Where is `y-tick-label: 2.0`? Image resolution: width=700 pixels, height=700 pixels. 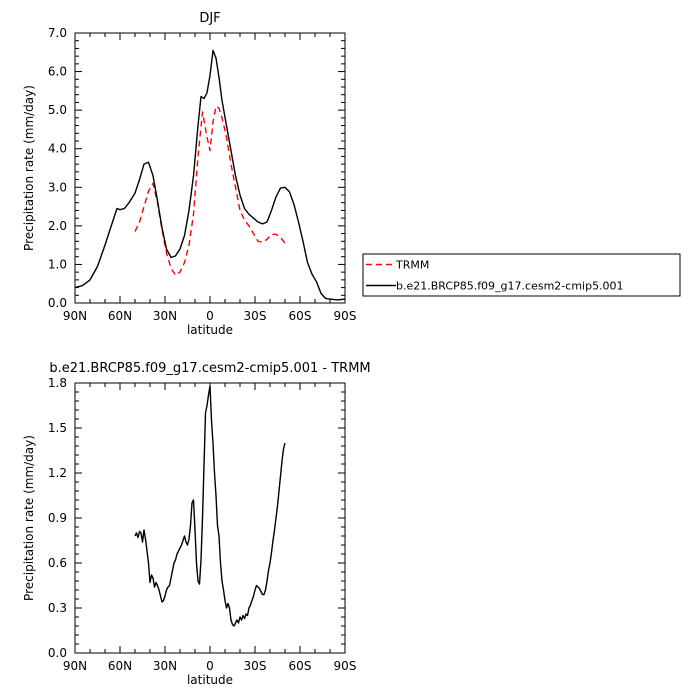
y-tick-label: 2.0 is located at coordinates (57, 226).